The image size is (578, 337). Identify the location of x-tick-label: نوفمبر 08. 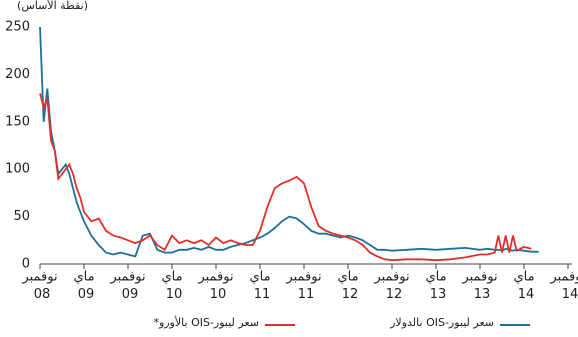
(39, 286).